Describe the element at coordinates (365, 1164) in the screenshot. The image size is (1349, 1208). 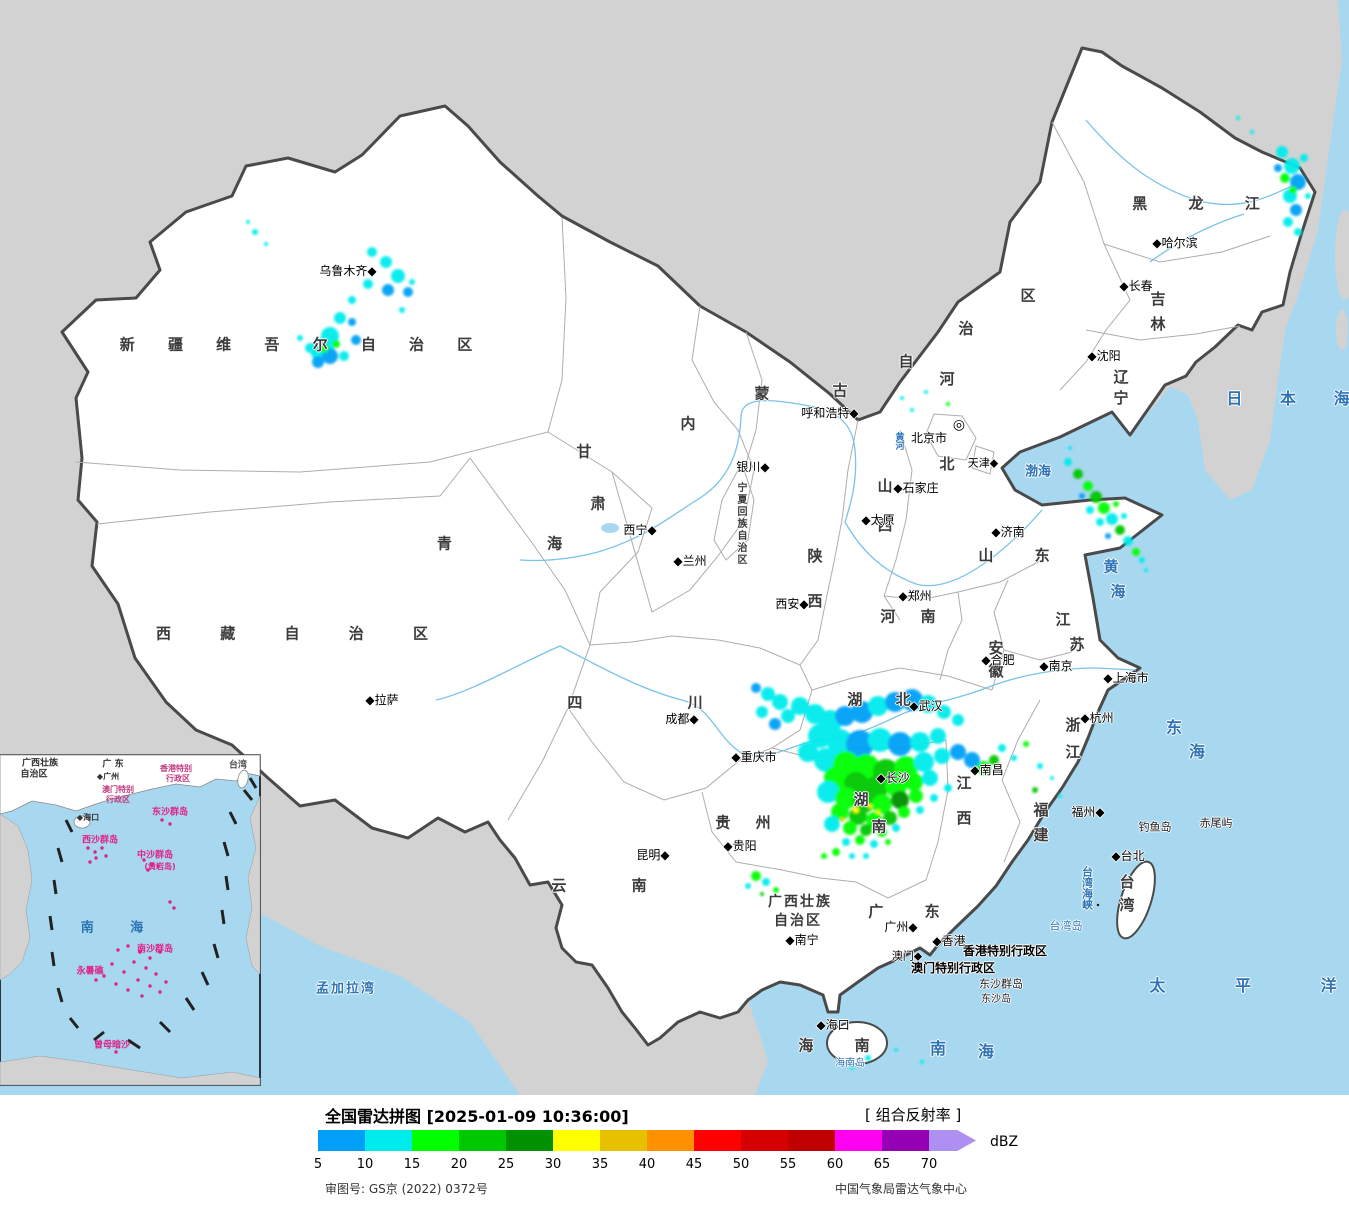
I see `dbz-scale-value: 10` at that location.